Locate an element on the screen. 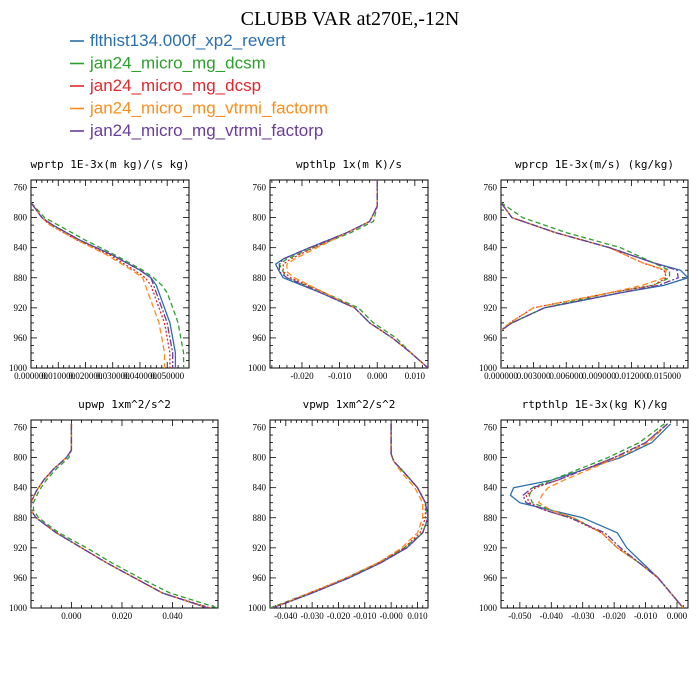  x-tick-label: 0.010000 is located at coordinates (58, 376).